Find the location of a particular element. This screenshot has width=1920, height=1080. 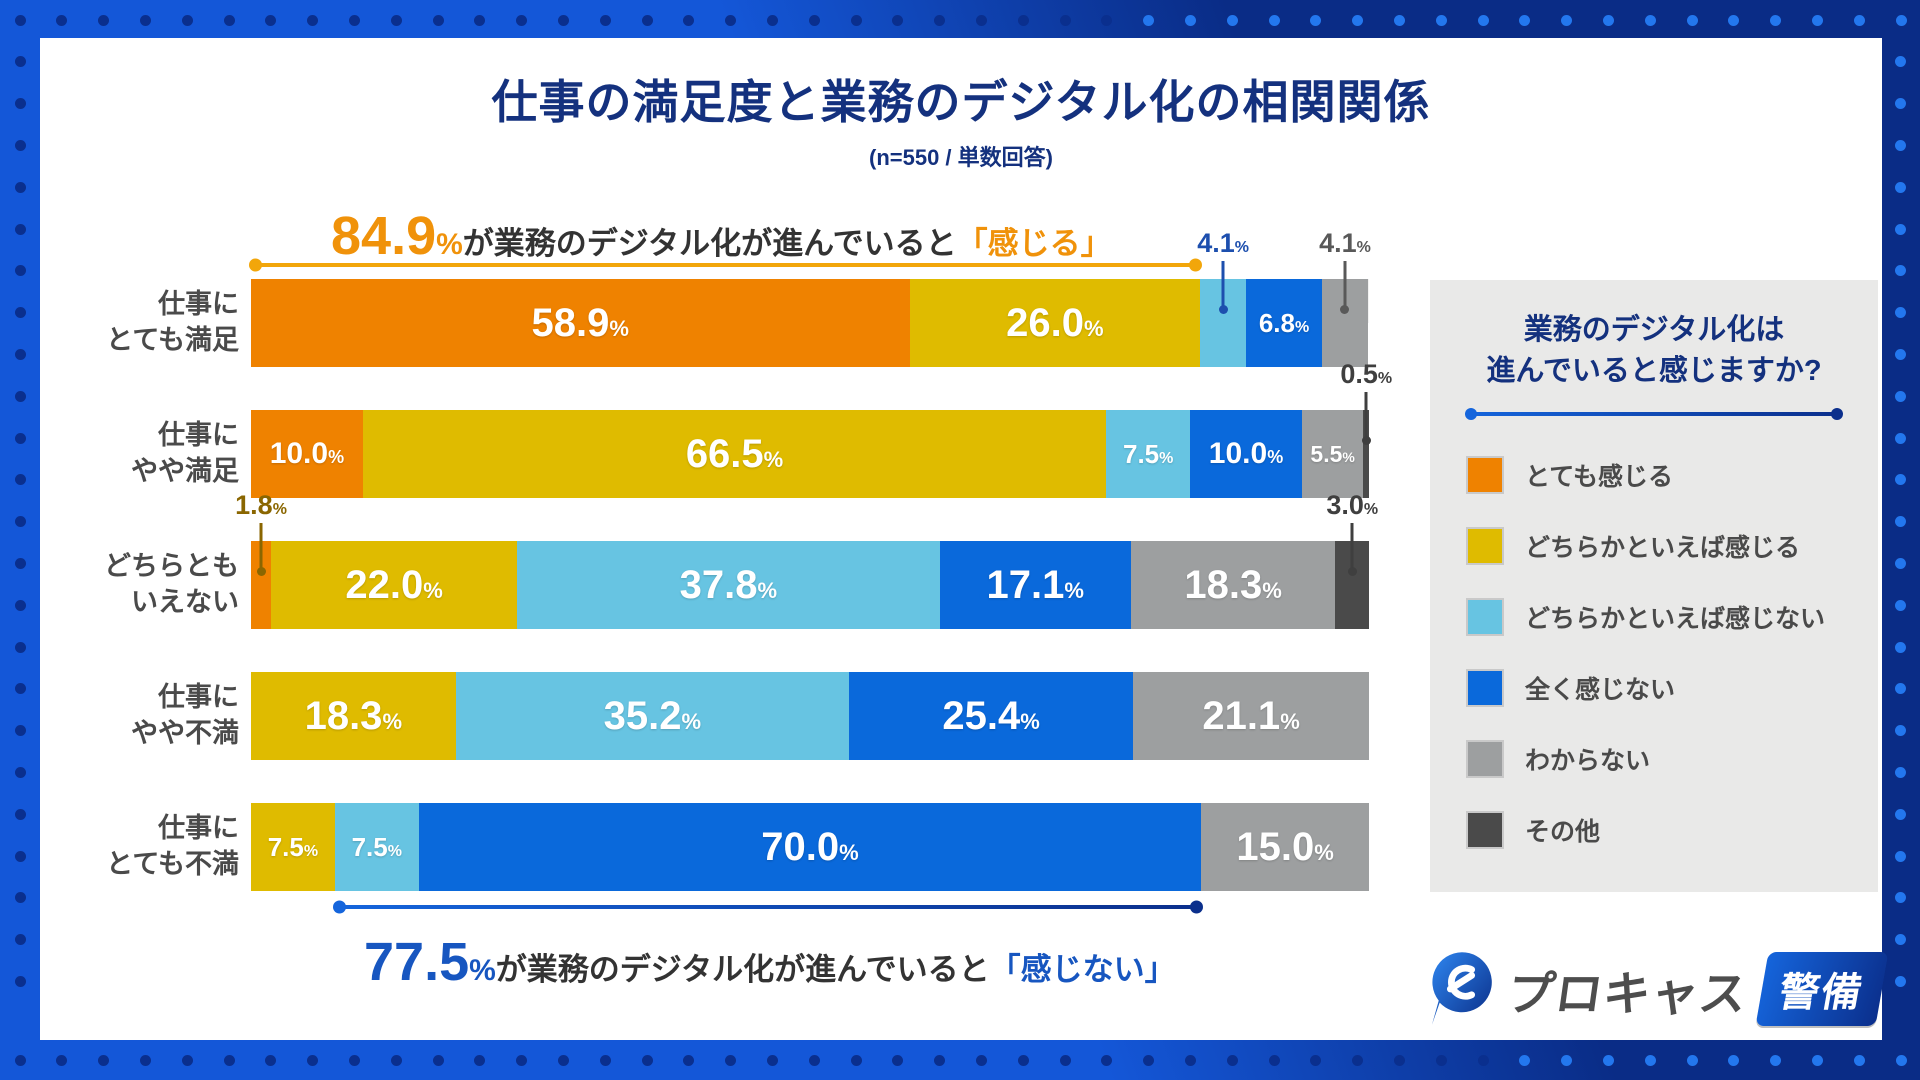

row-category-label: 仕事に やや不満 is located at coordinates (185, 715).